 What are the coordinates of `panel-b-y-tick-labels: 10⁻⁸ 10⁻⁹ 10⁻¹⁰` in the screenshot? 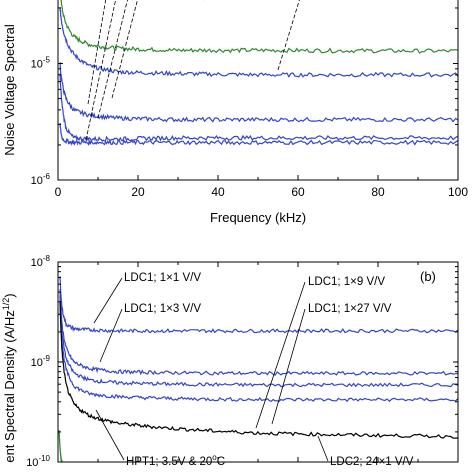 It's located at (38, 361).